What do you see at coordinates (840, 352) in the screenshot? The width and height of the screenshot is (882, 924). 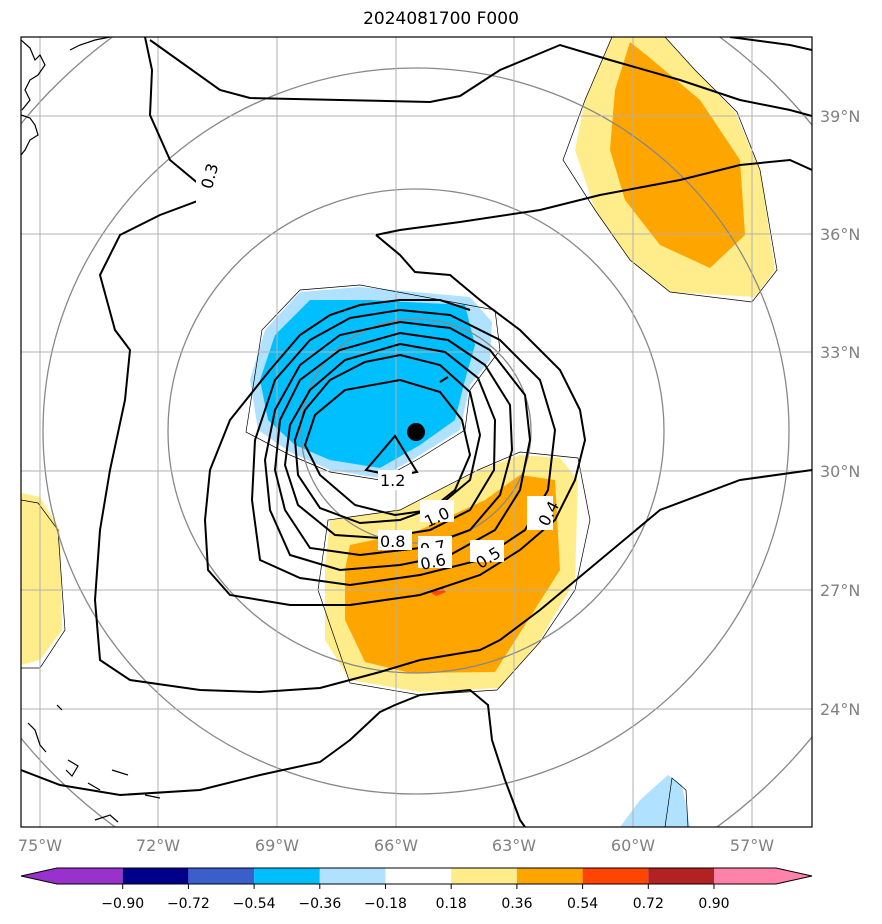 I see `lat-label: 33°N` at bounding box center [840, 352].